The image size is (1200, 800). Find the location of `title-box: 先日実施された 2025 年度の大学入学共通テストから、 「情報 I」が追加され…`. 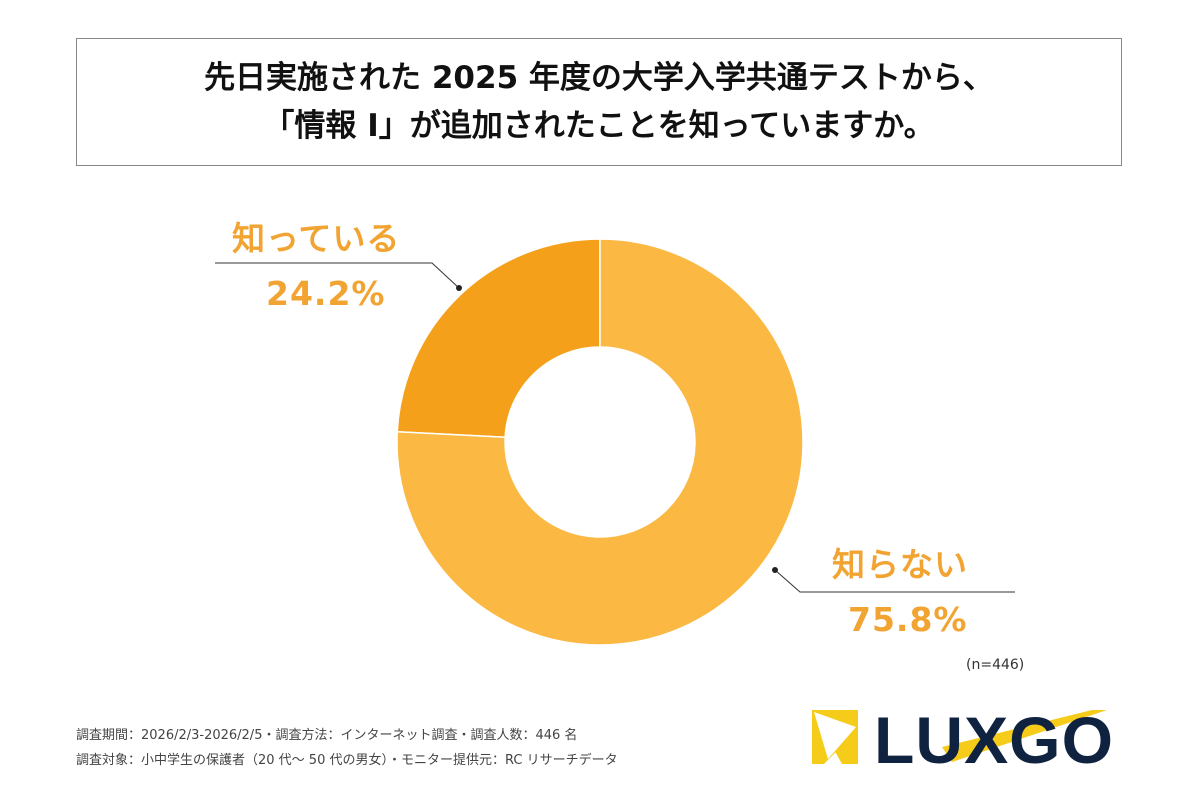

title-box: 先日実施された 2025 年度の大学入学共通テストから、 「情報 I」が追加され… is located at coordinates (599, 102).